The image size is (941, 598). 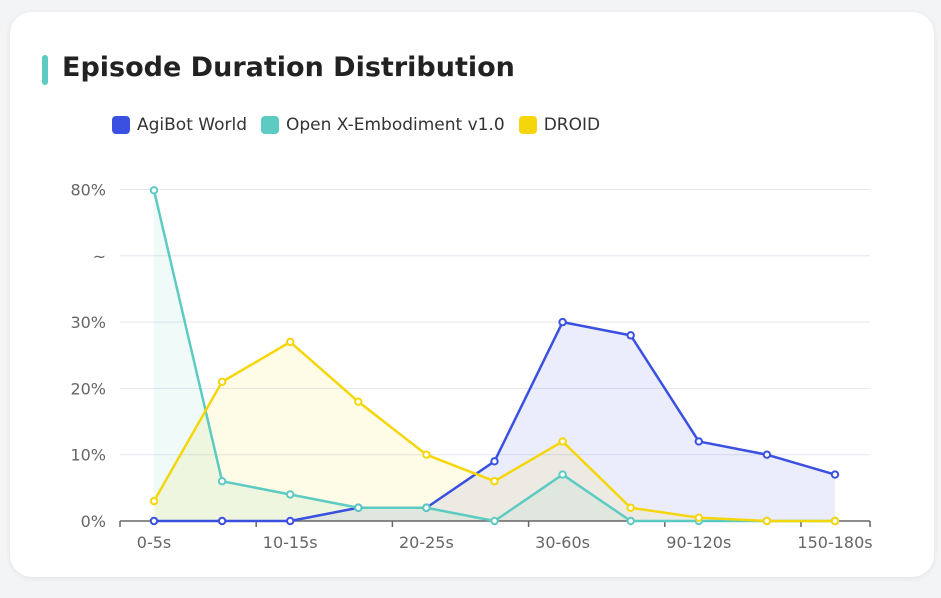 I want to click on x-tick-label: 0-5s, so click(x=154, y=542).